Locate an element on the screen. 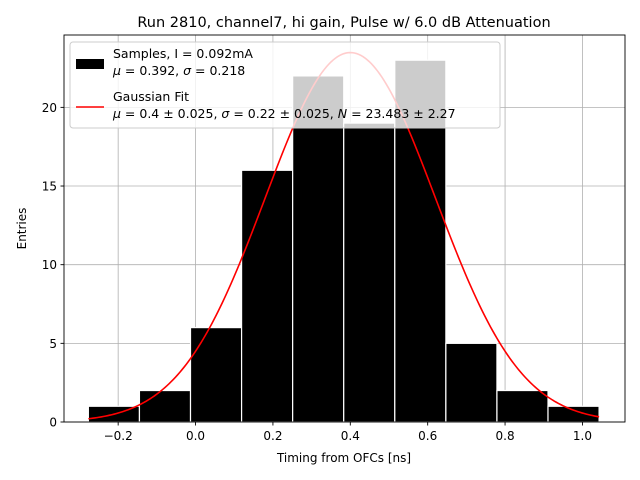  x-axis-ticks: −0.2 0.0 0.2 0.4 0.6 0.8 1.0 is located at coordinates (348, 432).